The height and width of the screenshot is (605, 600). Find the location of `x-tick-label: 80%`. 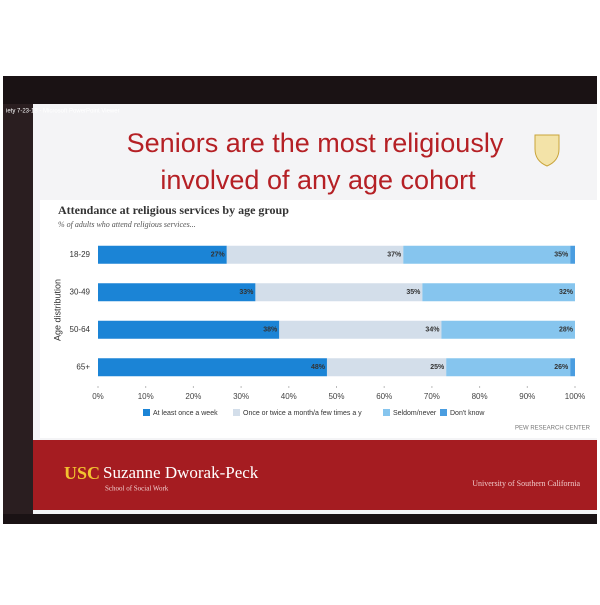

x-tick-label: 80% is located at coordinates (480, 396).